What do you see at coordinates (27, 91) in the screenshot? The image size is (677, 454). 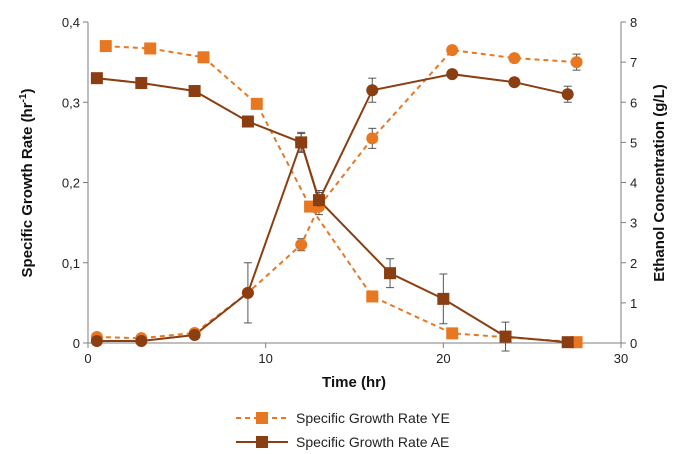 I see `y-axis-left-title-close: )` at bounding box center [27, 91].